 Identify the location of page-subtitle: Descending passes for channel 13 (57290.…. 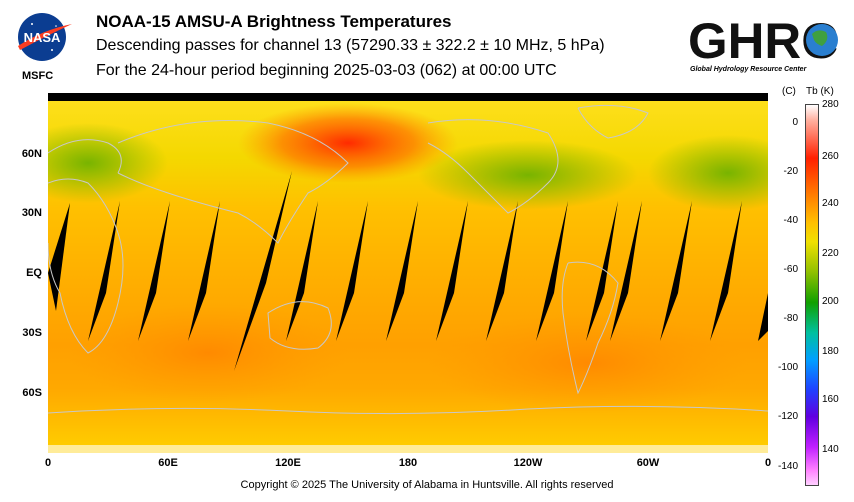
(350, 45).